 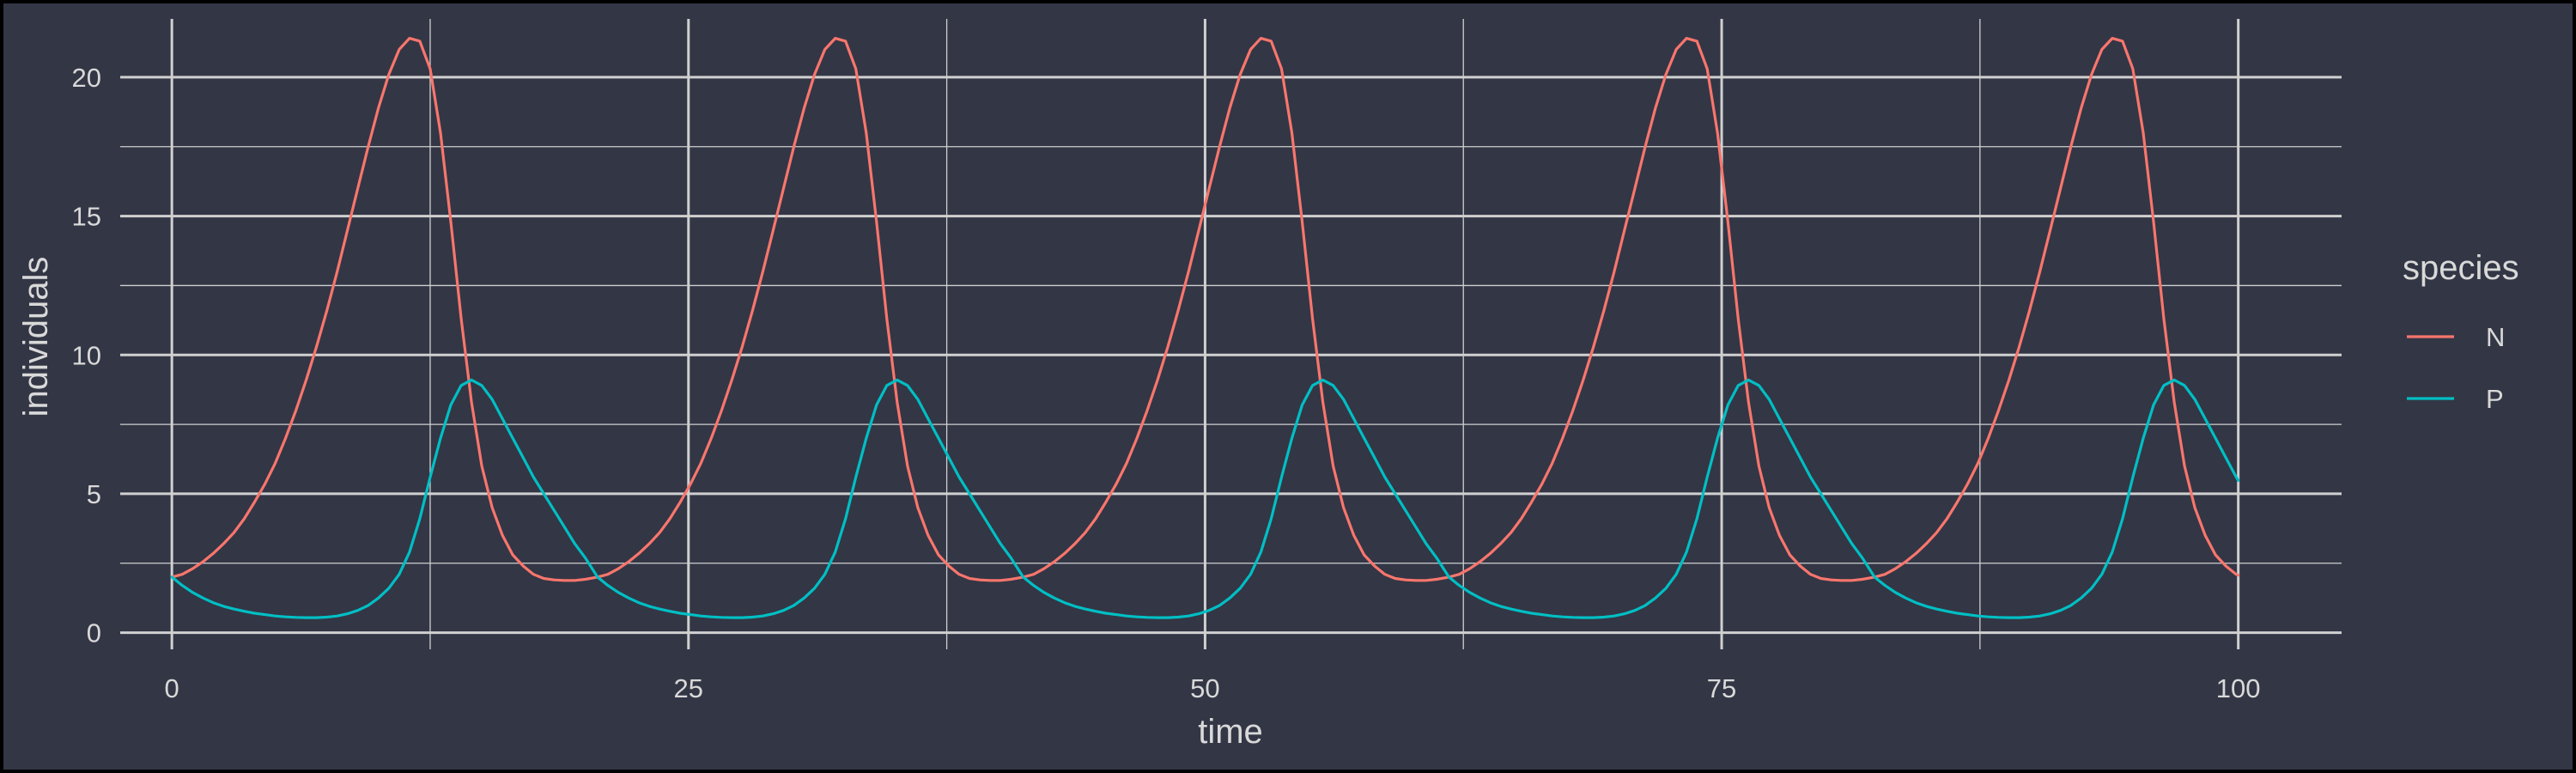 What do you see at coordinates (172, 688) in the screenshot?
I see `x-tick-label: 0` at bounding box center [172, 688].